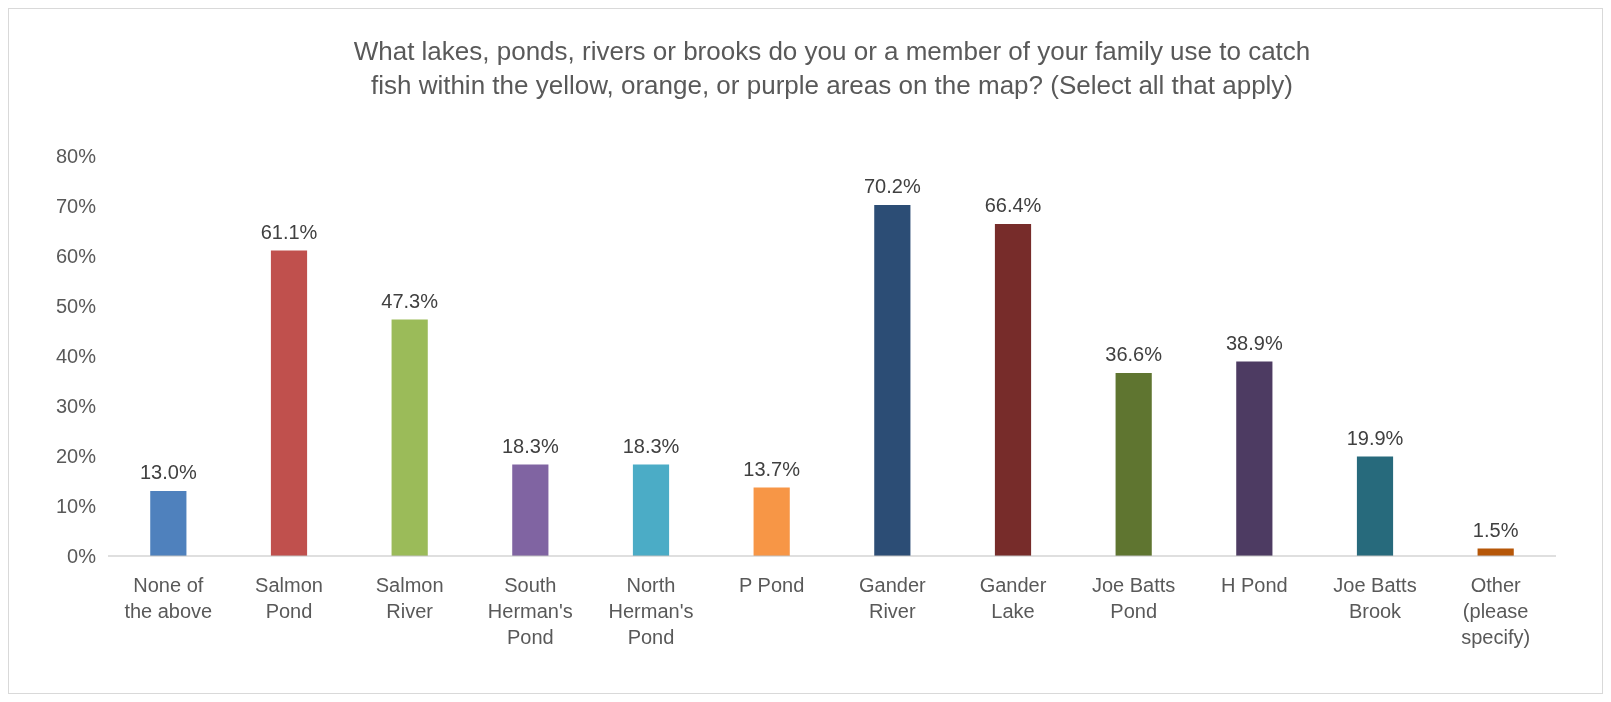  Describe the element at coordinates (409, 598) in the screenshot. I see `x-tick-label: Salmon River` at that location.